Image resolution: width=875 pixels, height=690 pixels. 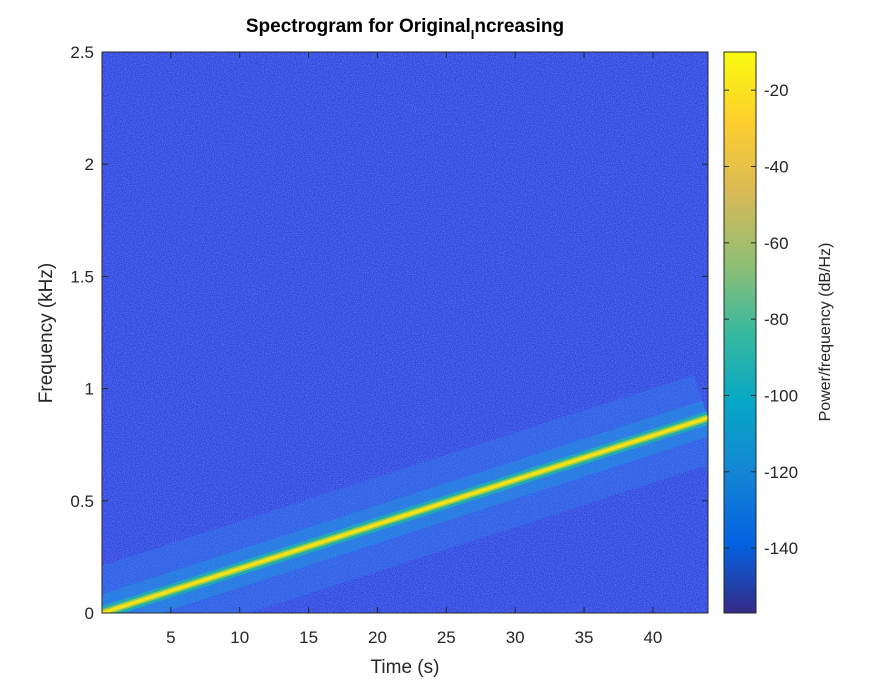 I want to click on colorbar-tick-label: -60, so click(x=776, y=243).